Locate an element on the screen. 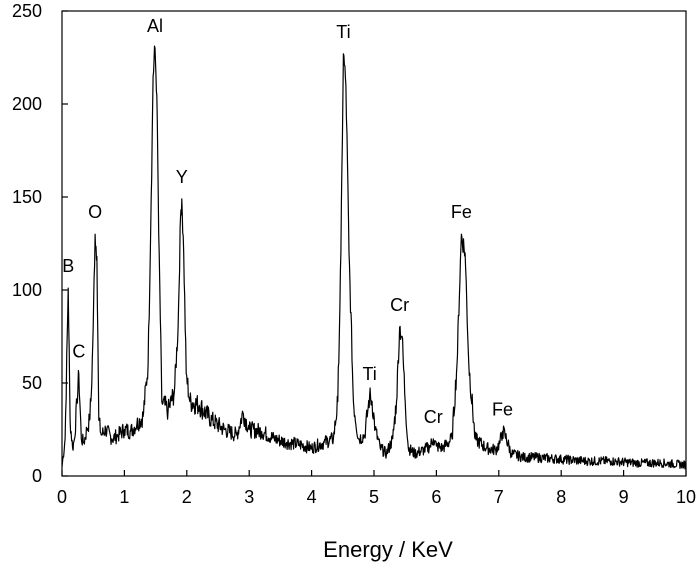 The image size is (700, 568). x-tick-label: 3 is located at coordinates (249, 497).